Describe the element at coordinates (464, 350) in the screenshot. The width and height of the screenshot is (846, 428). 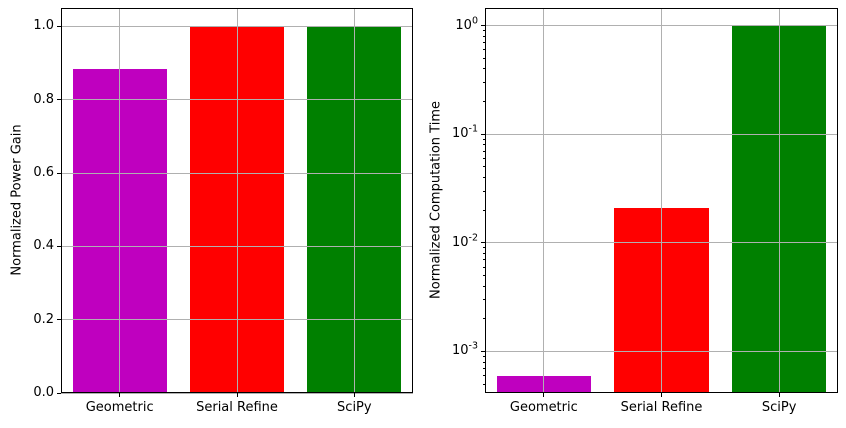
I see `y-tick-label: 10⁻³` at that location.